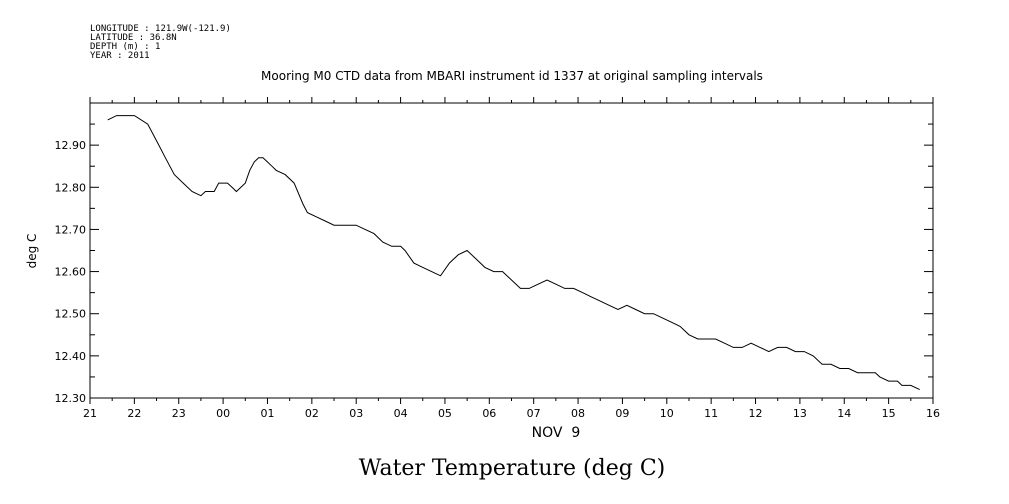  What do you see at coordinates (133, 38) in the screenshot?
I see `meta-latitude: LATITUDE : 36.8N` at bounding box center [133, 38].